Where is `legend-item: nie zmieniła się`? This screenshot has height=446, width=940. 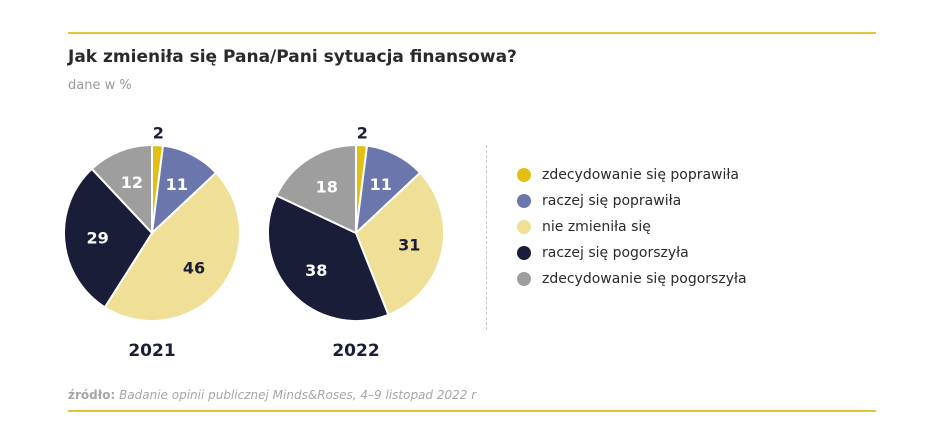
legend-item: nie zmieniła się is located at coordinates (632, 227).